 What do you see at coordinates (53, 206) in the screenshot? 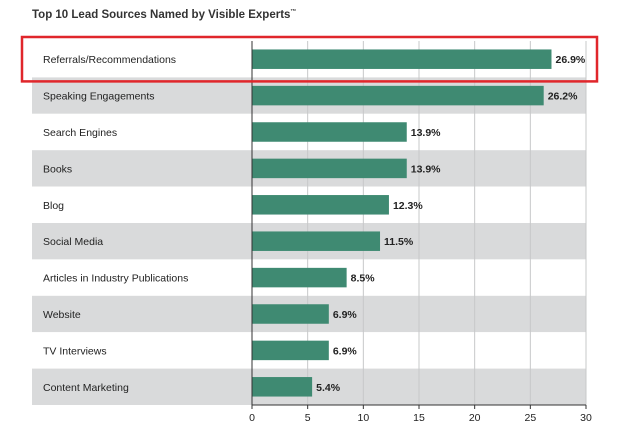
I see `category-label: Blog` at bounding box center [53, 206].